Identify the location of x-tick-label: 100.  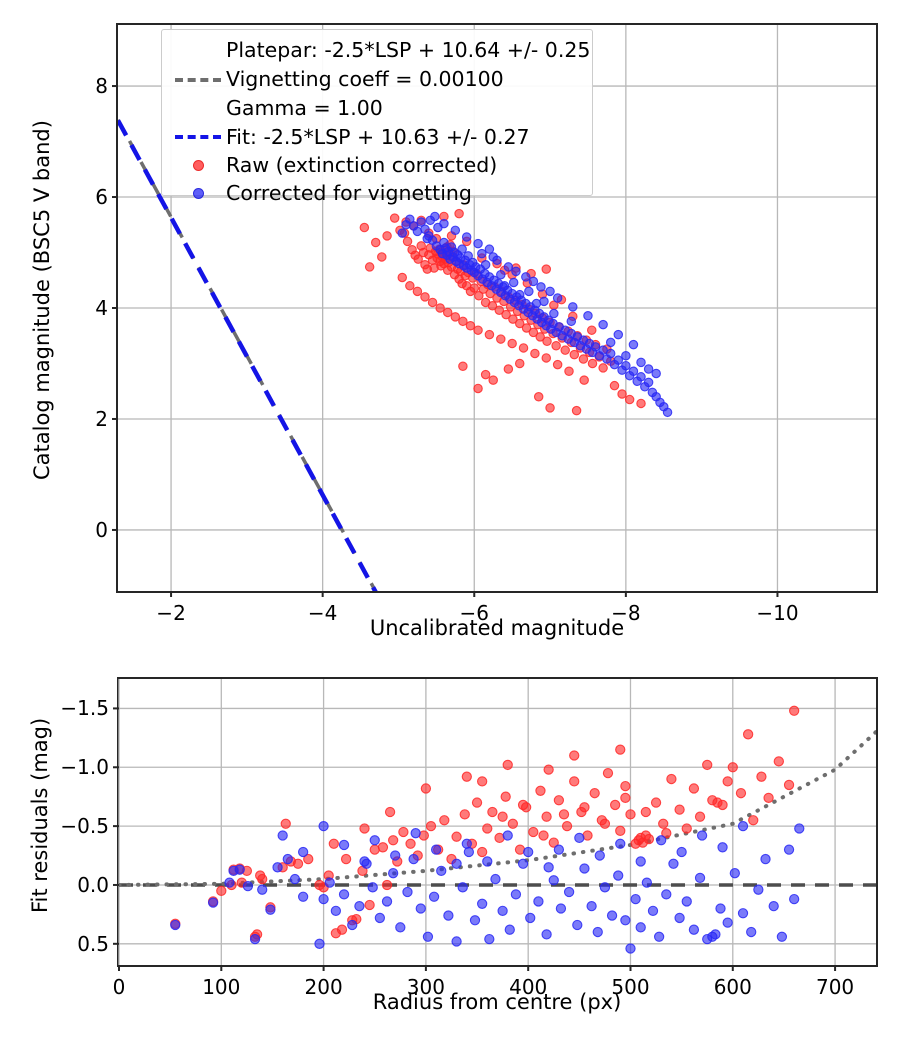
(221, 987).